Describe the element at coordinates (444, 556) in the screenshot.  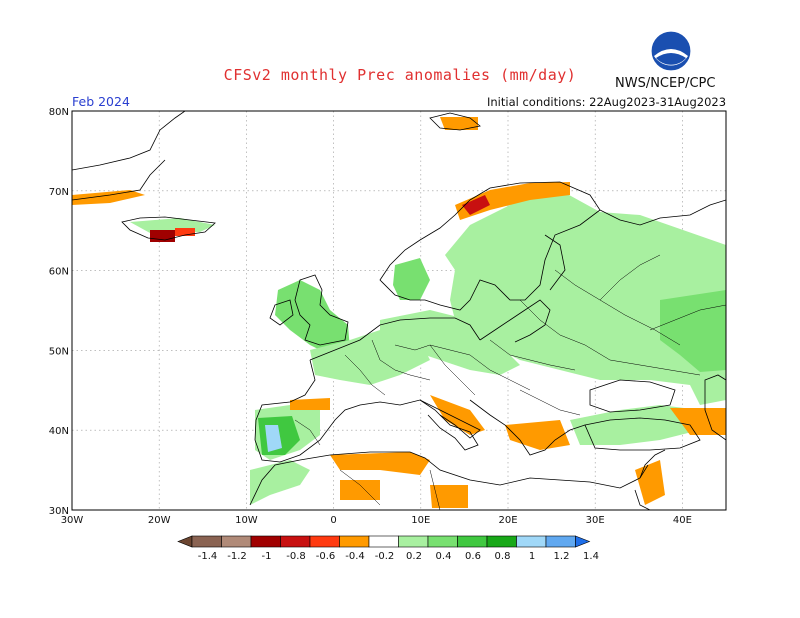
I see `colorbar-label: 0.4` at that location.